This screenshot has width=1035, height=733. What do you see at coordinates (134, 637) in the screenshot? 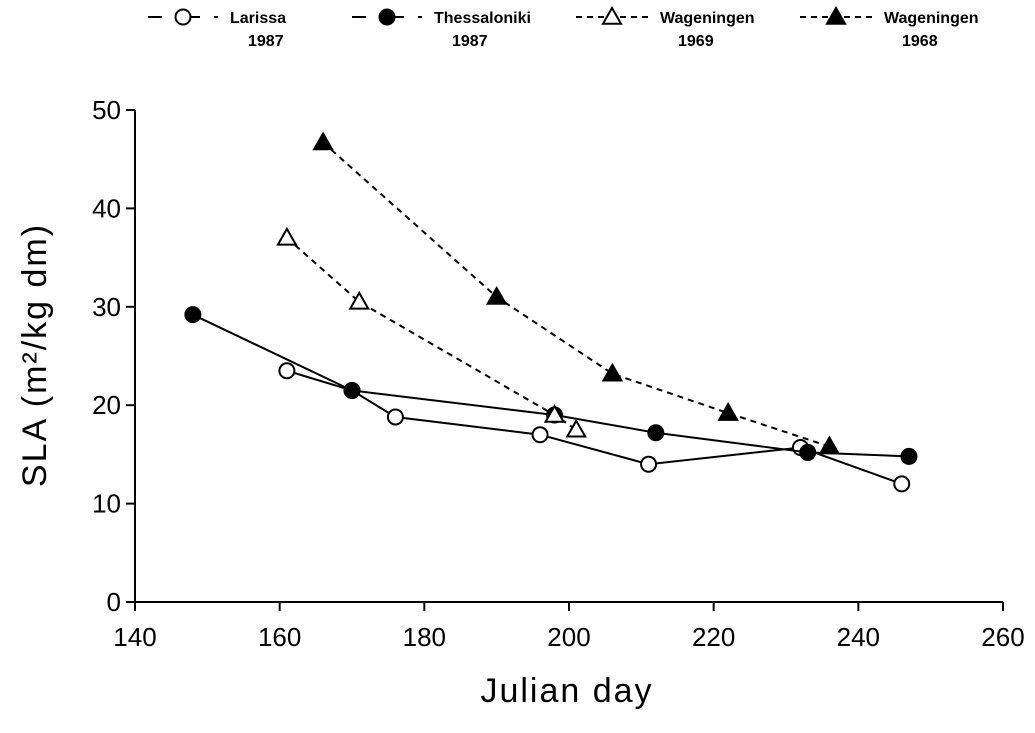
I see `x-tick-label: 140` at bounding box center [134, 637].